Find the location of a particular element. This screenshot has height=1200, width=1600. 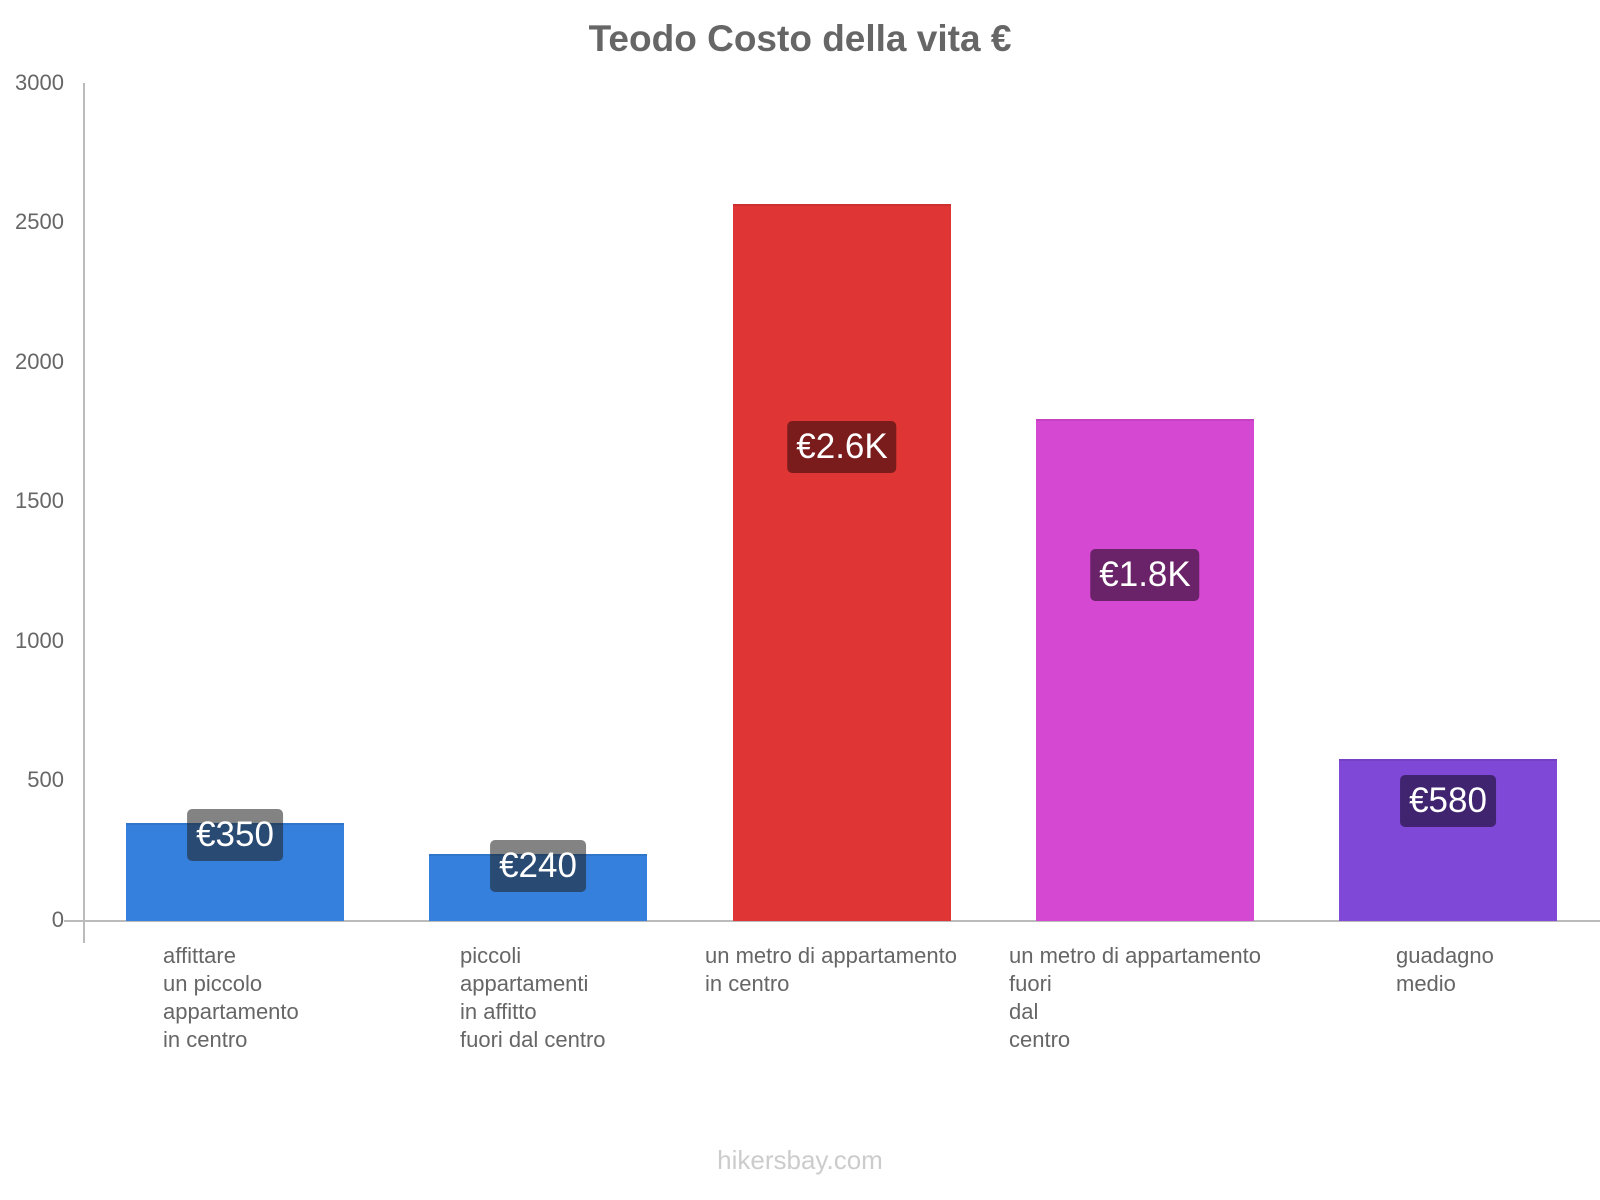

bar-sqm-center is located at coordinates (842, 562).